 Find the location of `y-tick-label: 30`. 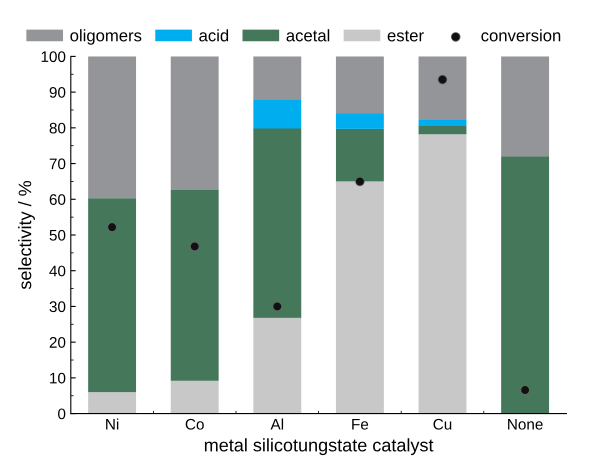

y-tick-label: 30 is located at coordinates (58, 306).